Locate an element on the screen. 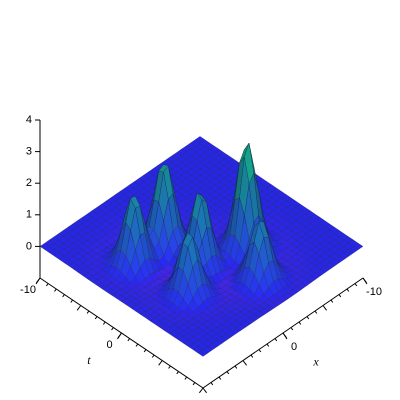  x-axis-label: x is located at coordinates (315, 361).